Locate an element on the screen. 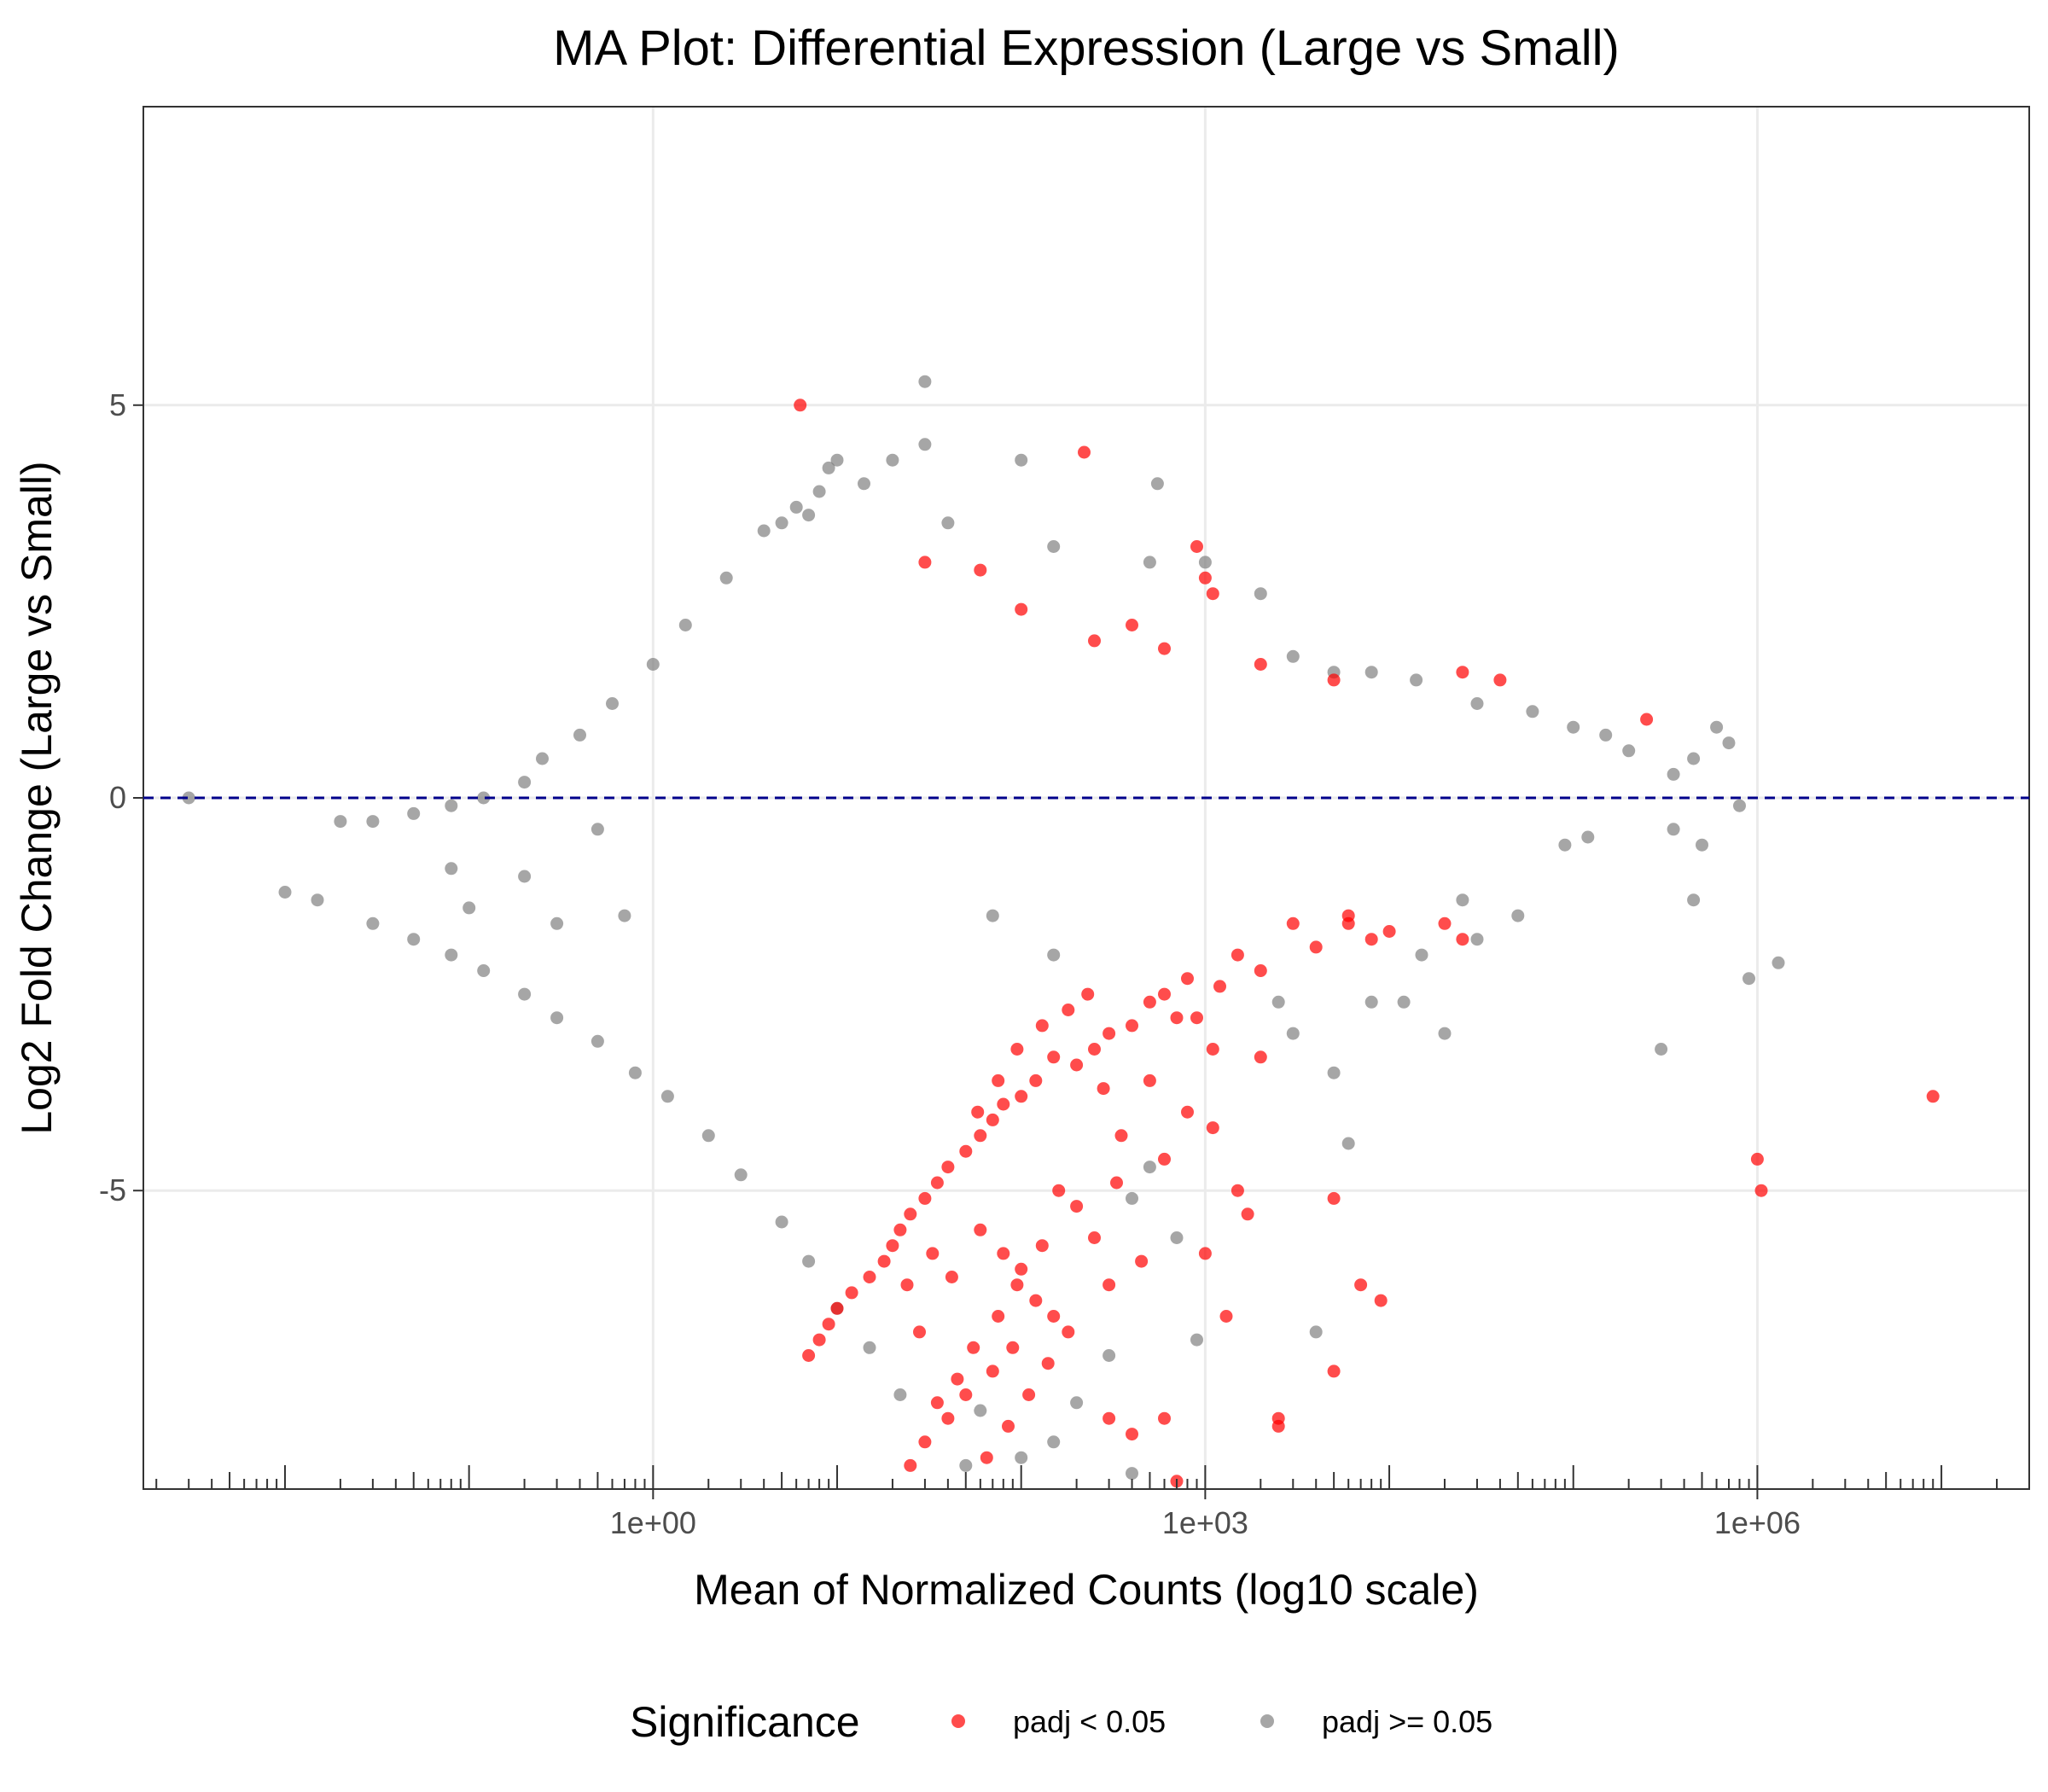 The width and height of the screenshot is (2048, 1792). legend-key-not-significant is located at coordinates (1267, 1721).